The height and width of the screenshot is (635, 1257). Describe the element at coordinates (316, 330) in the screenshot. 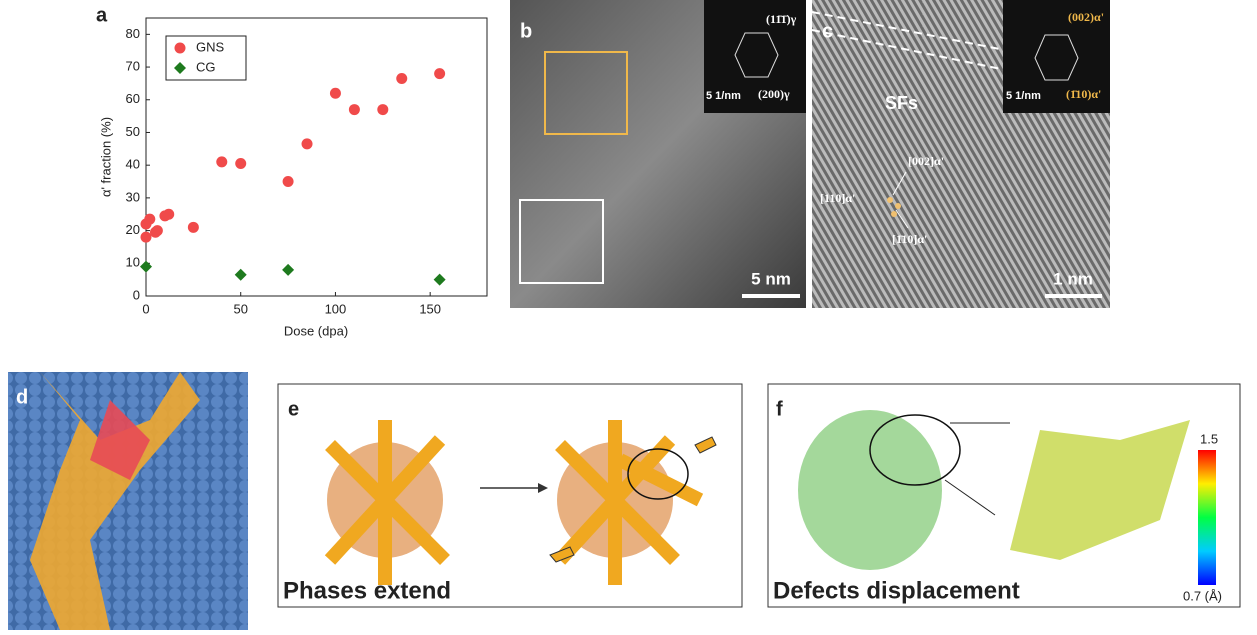

I see `x-axis-title: Dose (dpa)` at that location.